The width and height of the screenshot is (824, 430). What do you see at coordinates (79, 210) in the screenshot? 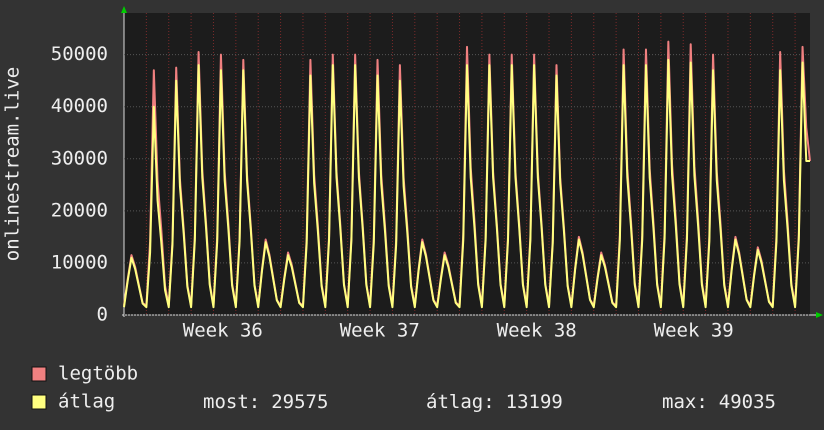
I see `y-tick-label: 20000` at bounding box center [79, 210].